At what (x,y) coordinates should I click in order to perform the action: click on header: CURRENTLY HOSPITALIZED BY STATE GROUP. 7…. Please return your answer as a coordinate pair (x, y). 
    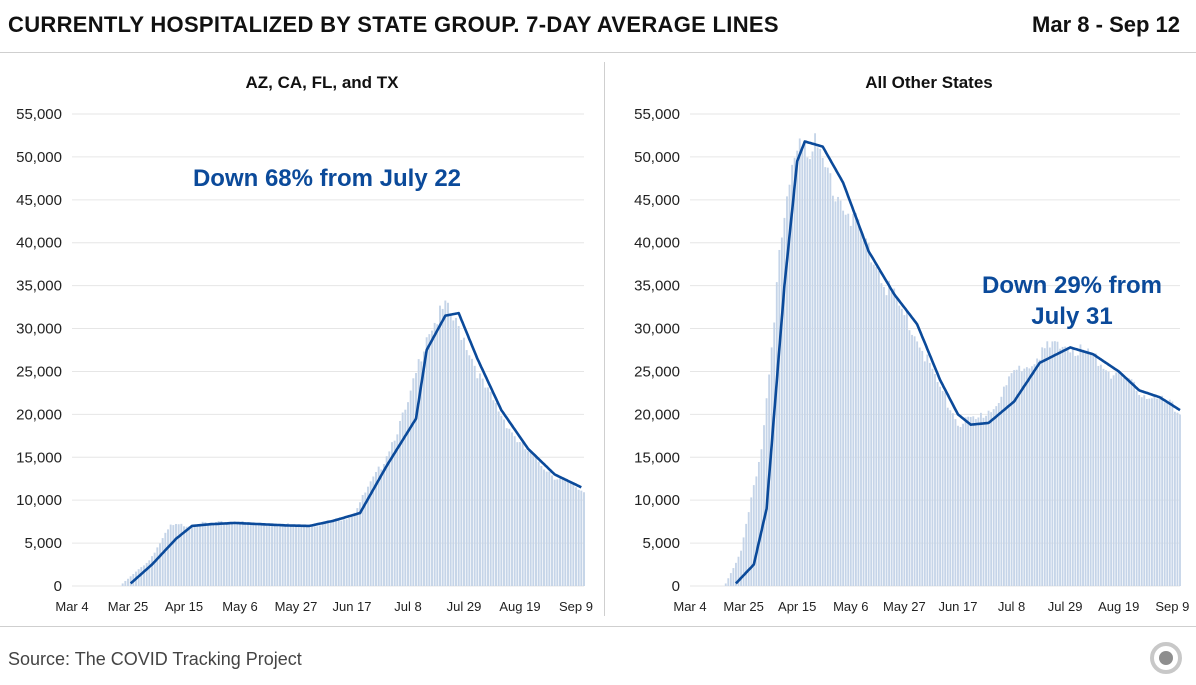
    Looking at the image, I should click on (598, 26).